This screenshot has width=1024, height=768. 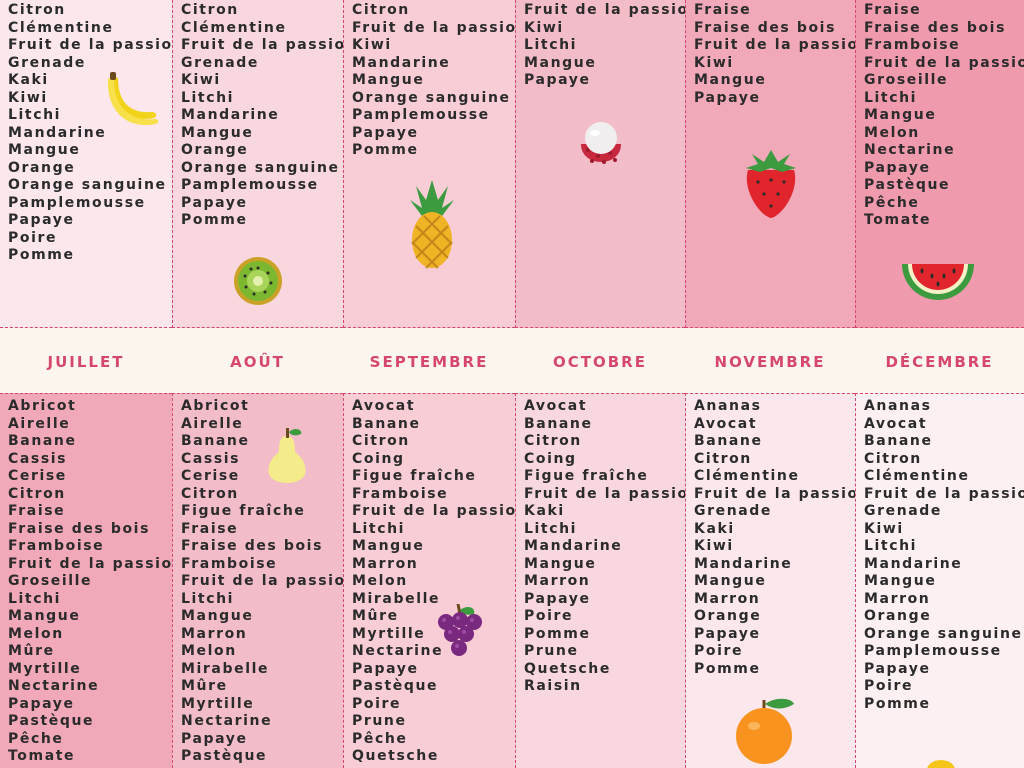 I want to click on fruit-item: Ananas, so click(x=898, y=406).